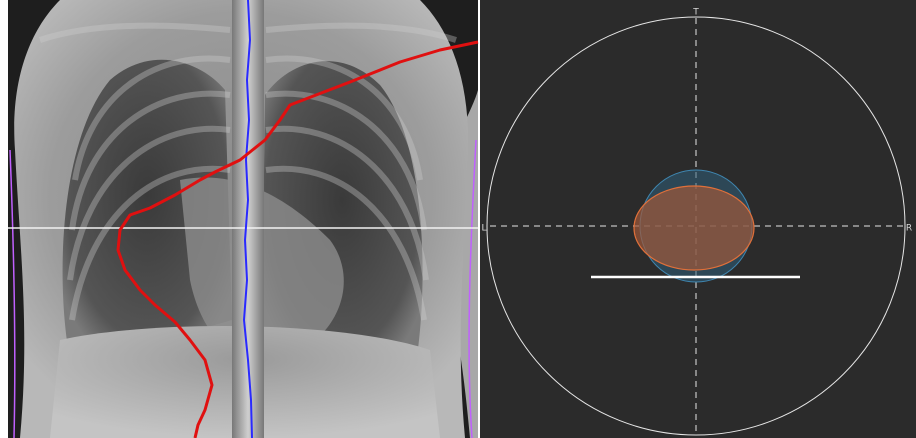 The height and width of the screenshot is (438, 916). What do you see at coordinates (483, 229) in the screenshot?
I see `left-label: L` at bounding box center [483, 229].